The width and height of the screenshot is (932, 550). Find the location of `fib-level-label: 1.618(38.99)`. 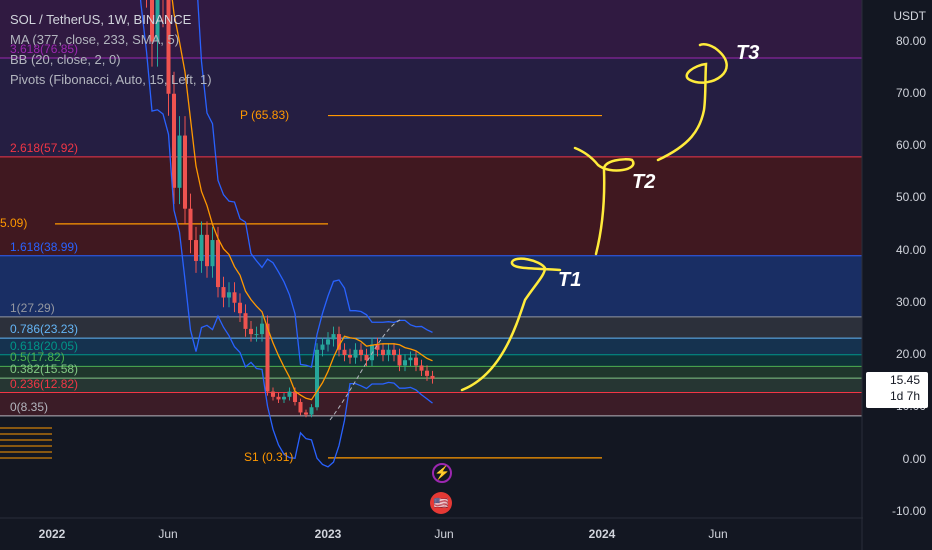

fib-level-label: 1.618(38.99) is located at coordinates (44, 246).